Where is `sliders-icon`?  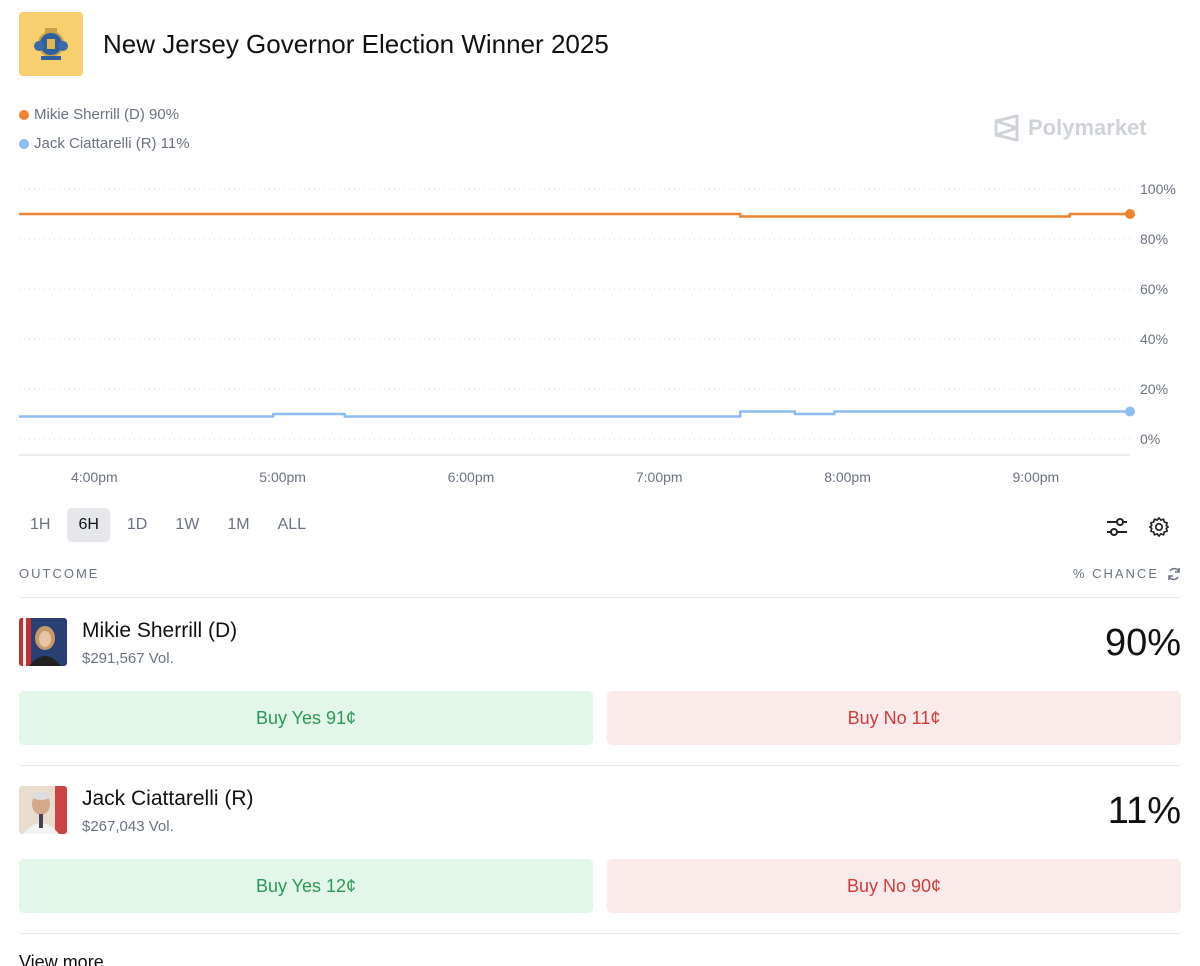
sliders-icon is located at coordinates (1117, 527).